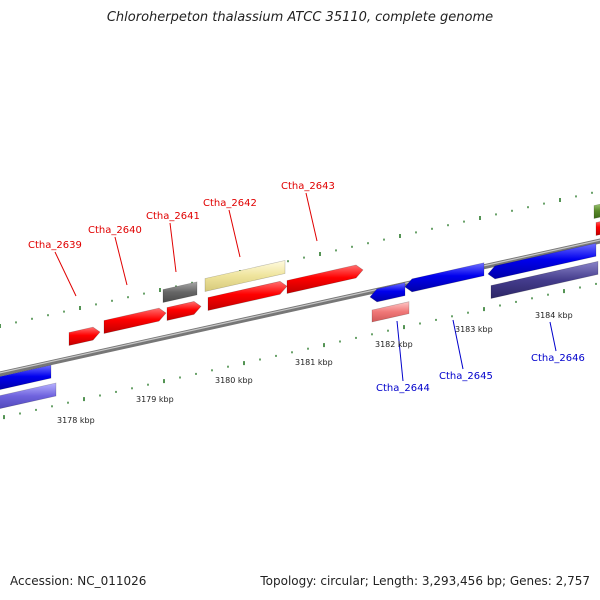 The height and width of the screenshot is (600, 600). What do you see at coordinates (28, 396) in the screenshot?
I see `gene-lavender-edge-feature` at bounding box center [28, 396].